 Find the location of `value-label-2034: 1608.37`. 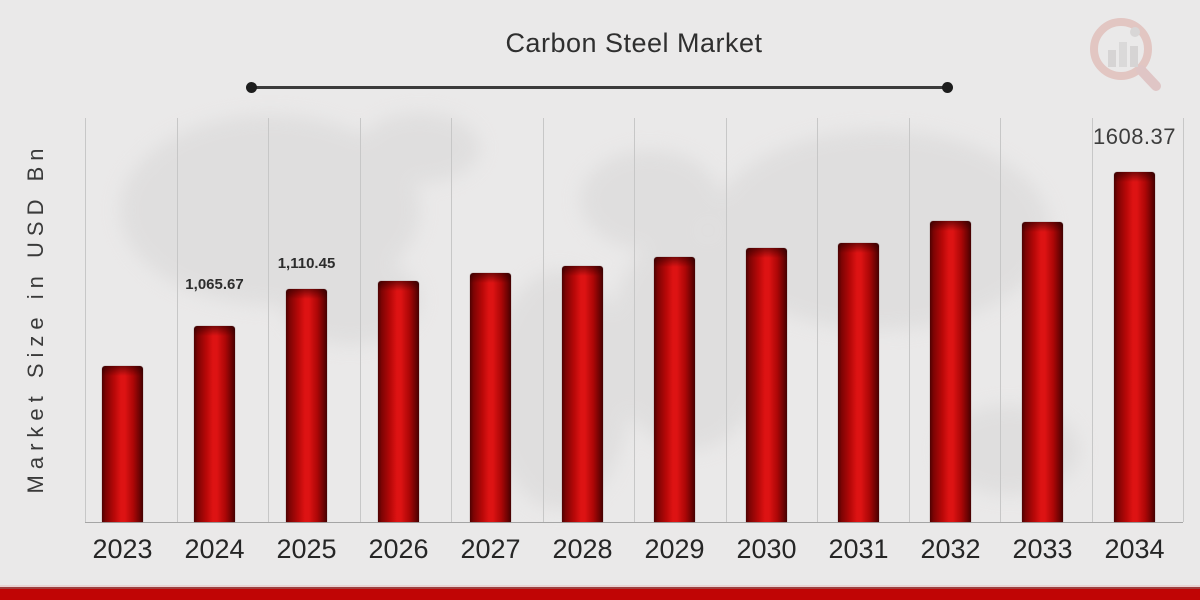

value-label-2034: 1608.37 is located at coordinates (1134, 136).